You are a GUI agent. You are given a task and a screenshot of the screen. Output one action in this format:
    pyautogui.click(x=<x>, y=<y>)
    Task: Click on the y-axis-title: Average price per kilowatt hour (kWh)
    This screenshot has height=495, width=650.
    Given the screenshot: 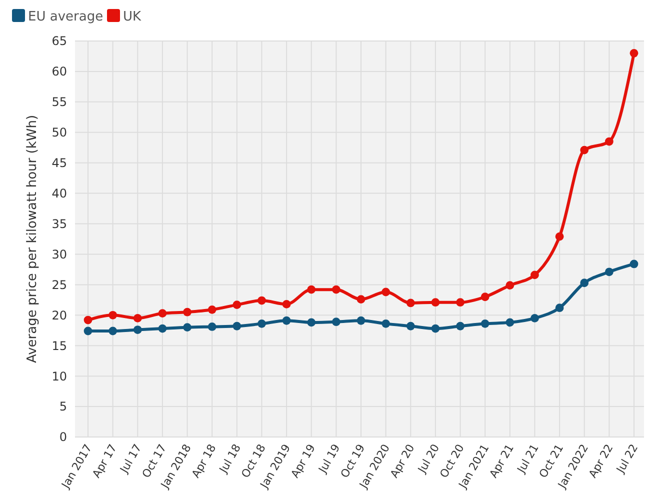 What is the action you would take?
    pyautogui.click(x=32, y=239)
    